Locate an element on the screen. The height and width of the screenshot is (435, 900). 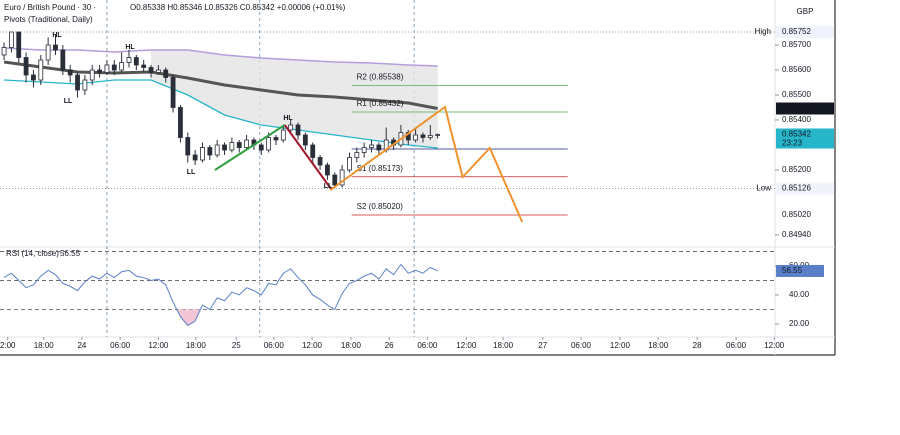
rsi-tick-label: 40.00 is located at coordinates (799, 294).